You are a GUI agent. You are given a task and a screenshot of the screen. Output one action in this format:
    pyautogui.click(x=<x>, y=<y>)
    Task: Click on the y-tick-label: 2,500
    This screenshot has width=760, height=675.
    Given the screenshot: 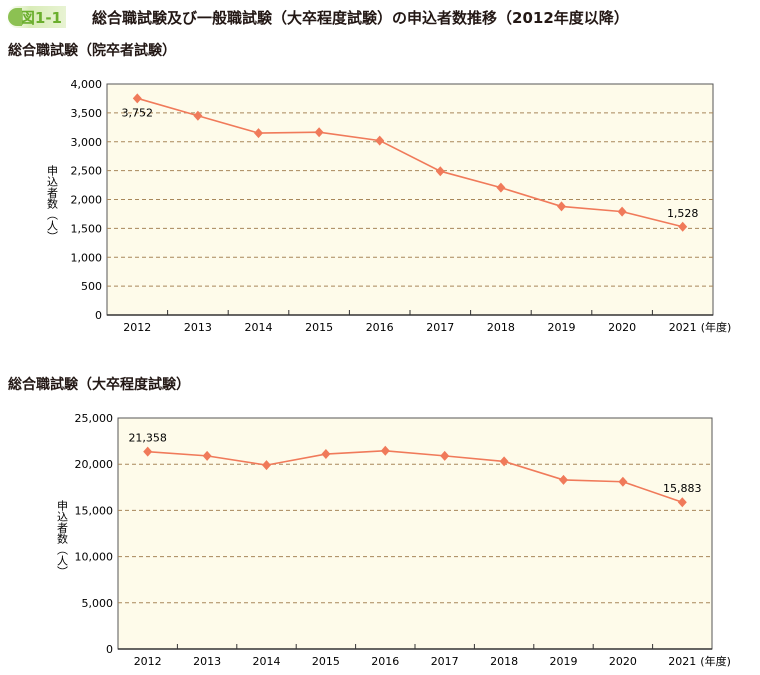 What is the action you would take?
    pyautogui.click(x=87, y=171)
    